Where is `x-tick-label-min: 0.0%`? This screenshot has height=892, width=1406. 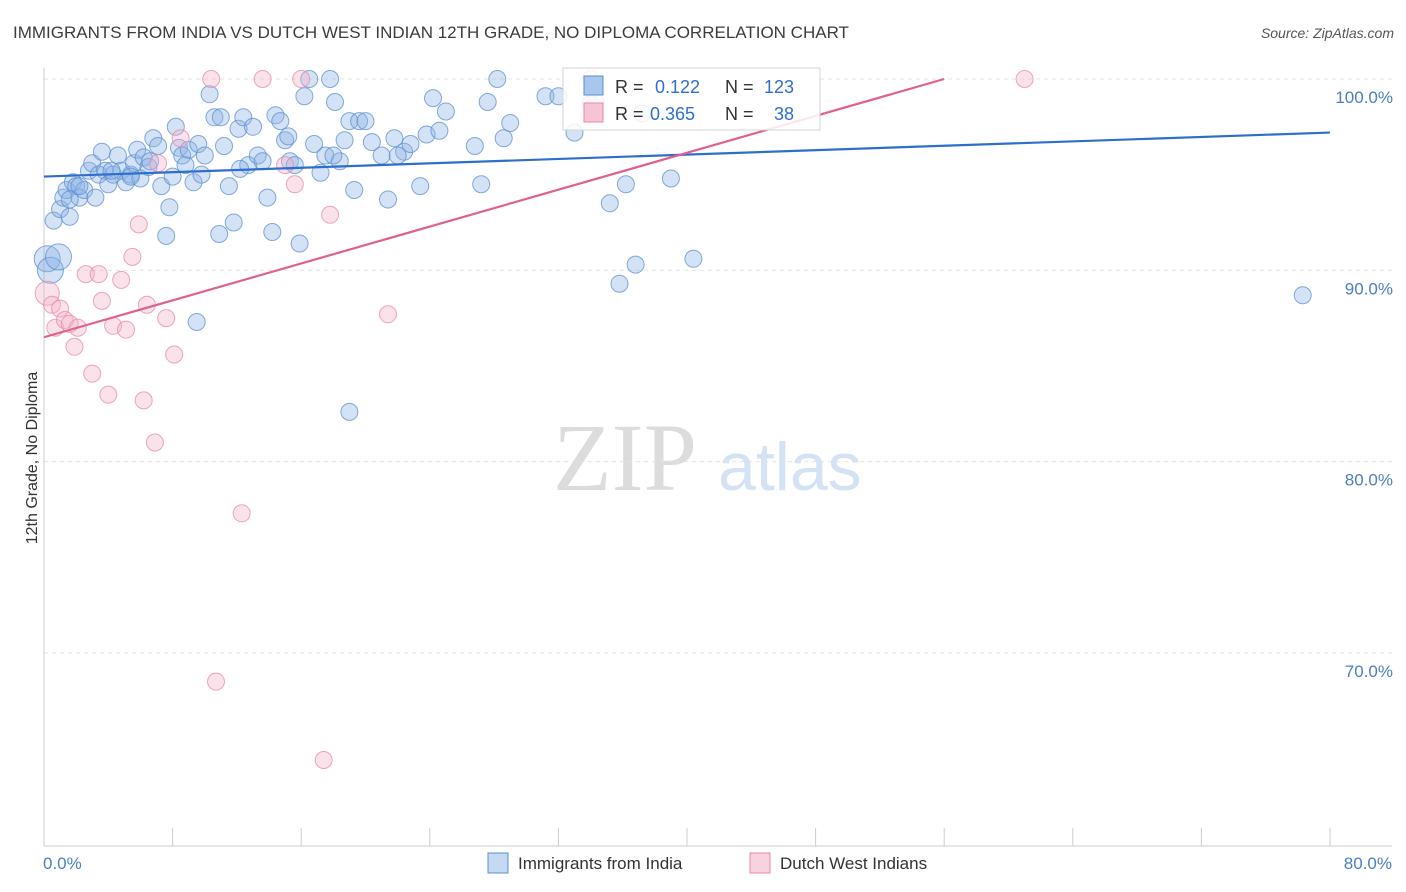
x-tick-label-min: 0.0% is located at coordinates (62, 863).